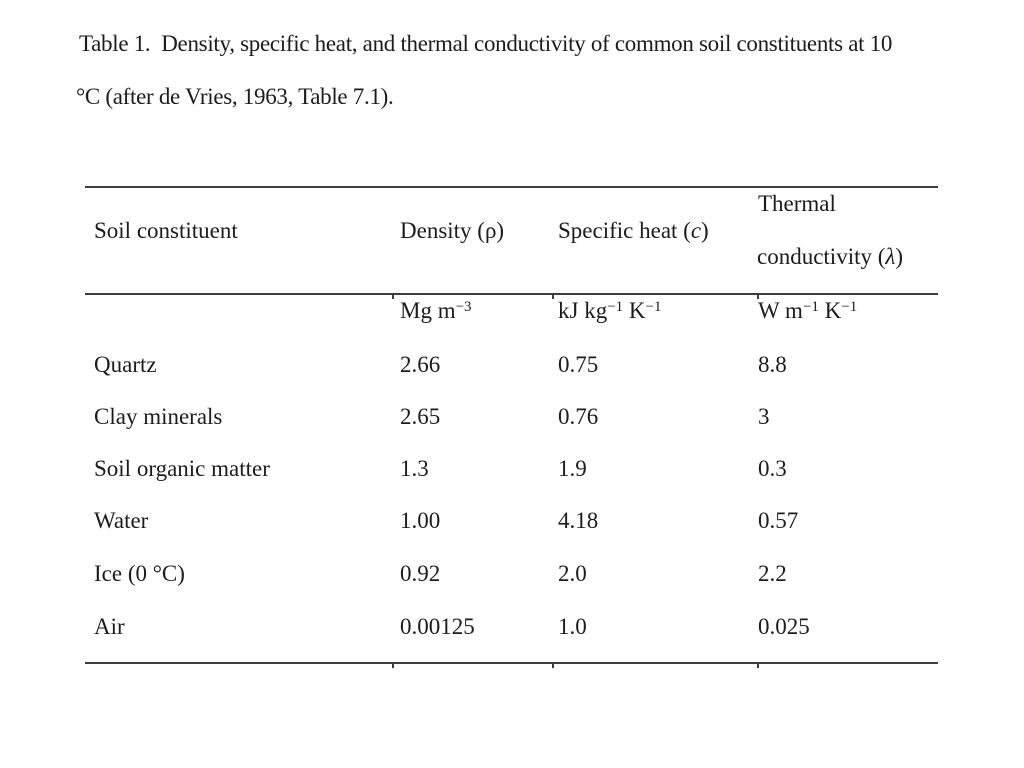 The image size is (1024, 768). I want to click on column-header-soil-constituent: Soil constituent, so click(166, 230).